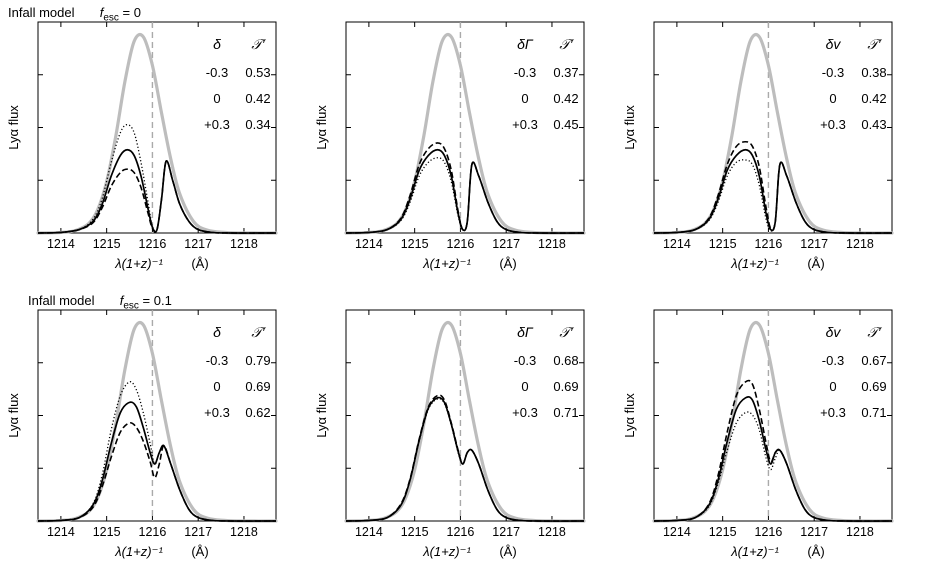  Describe the element at coordinates (834, 44) in the screenshot. I see `table-header-param: δv` at that location.